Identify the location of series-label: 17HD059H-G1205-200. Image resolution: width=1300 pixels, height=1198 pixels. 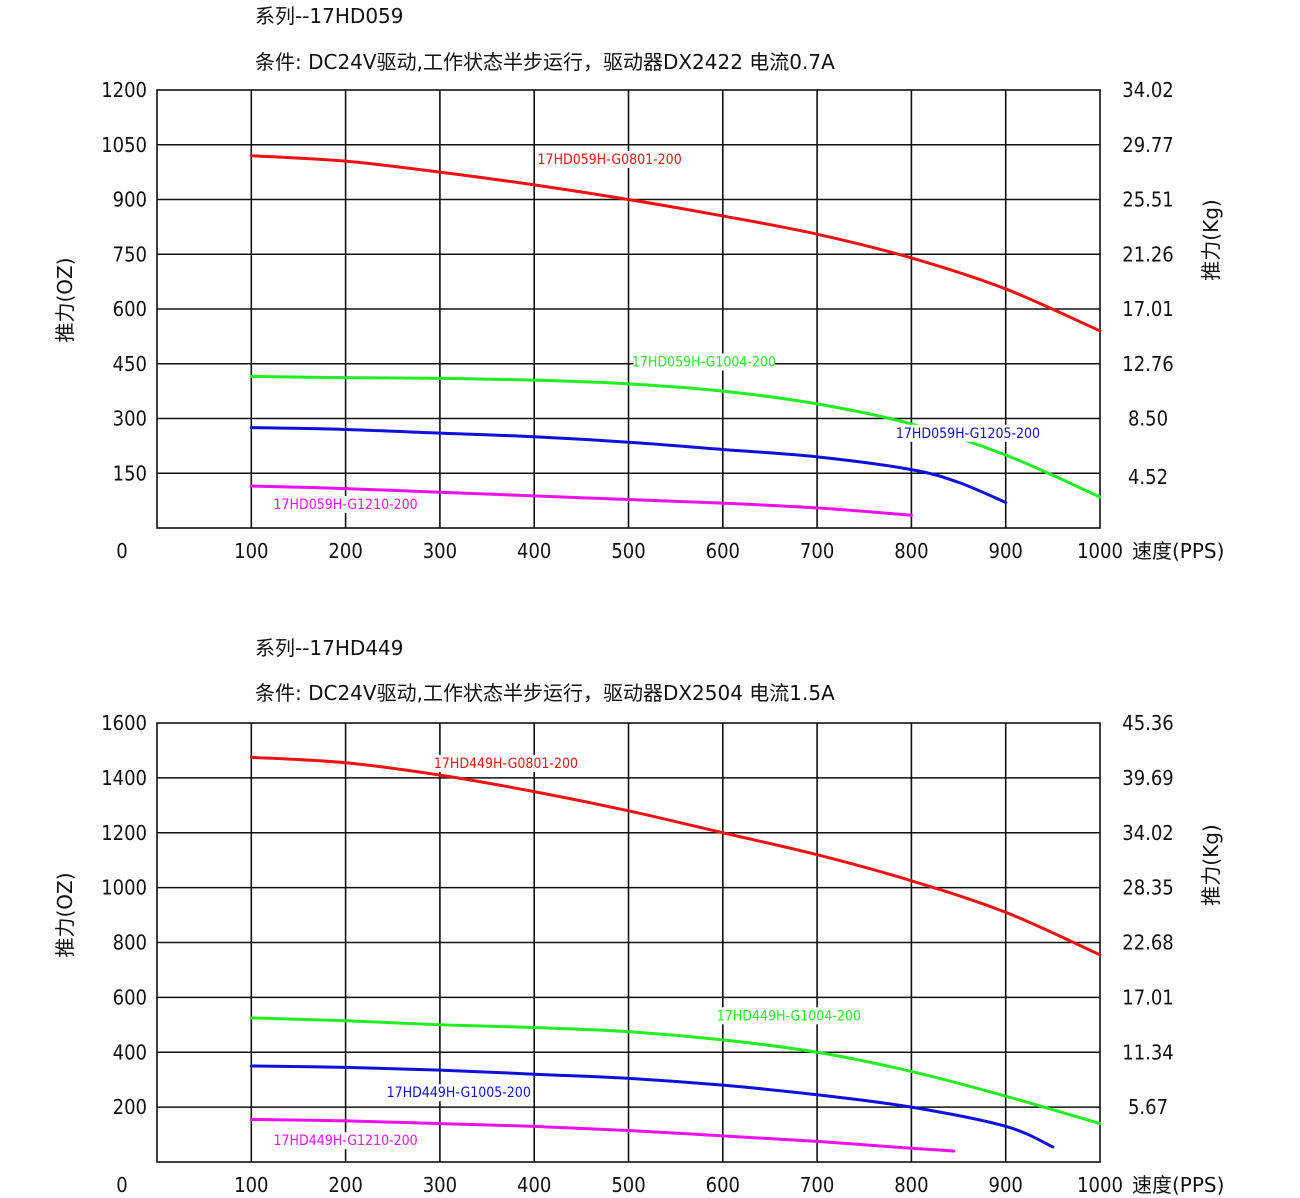
(968, 434).